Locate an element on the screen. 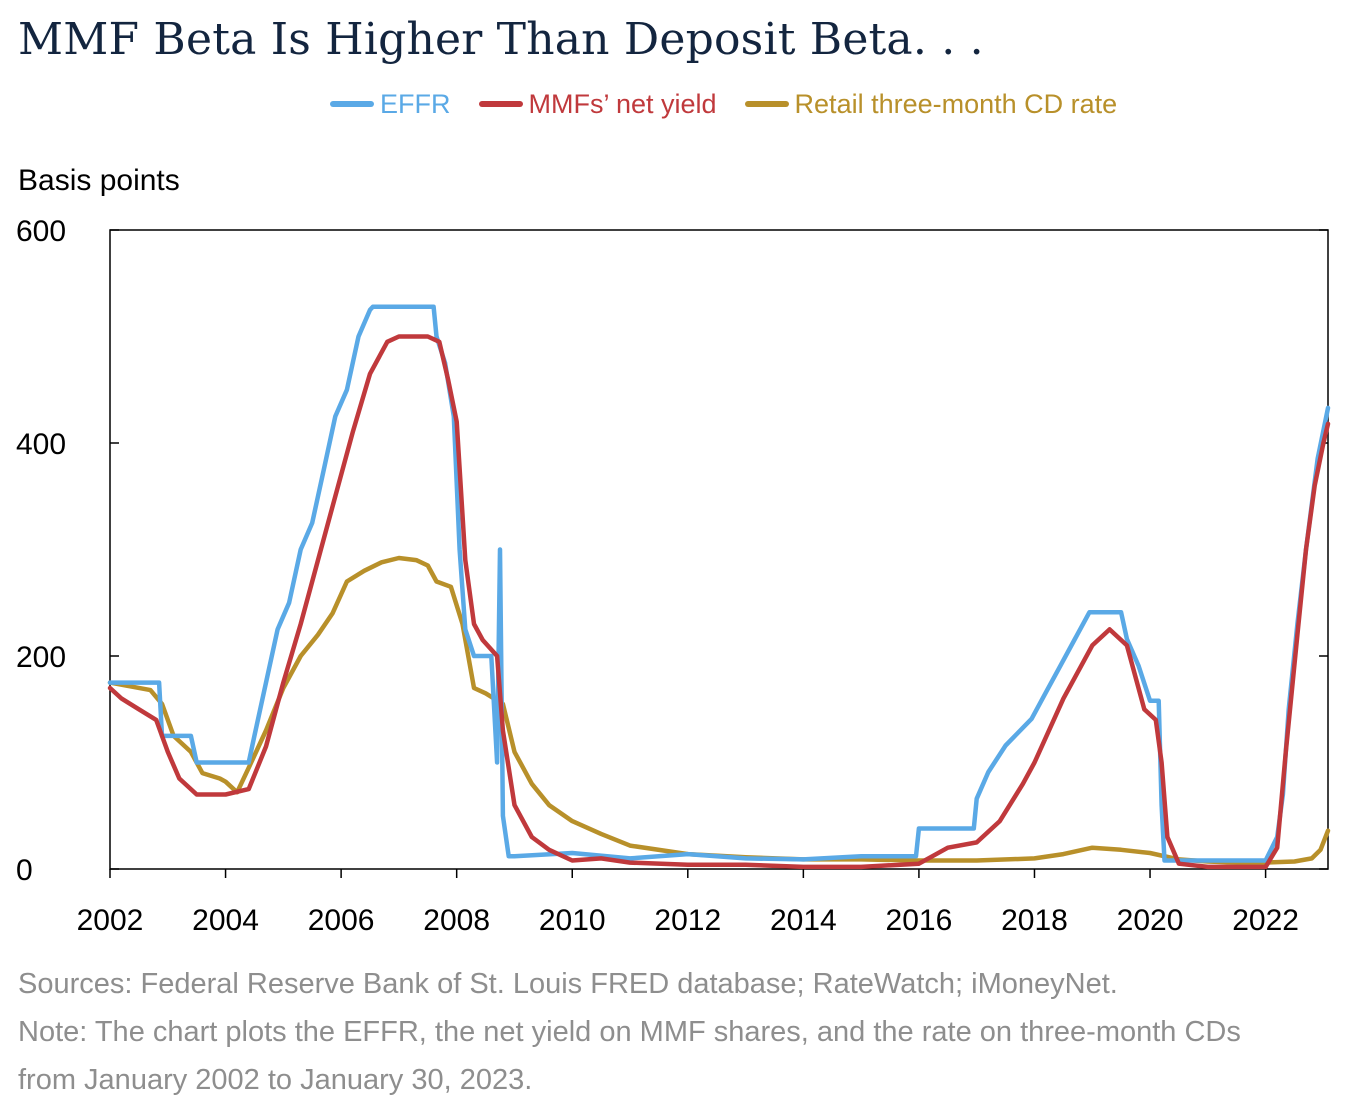  legend-item-effr: EFFR is located at coordinates (390, 104).